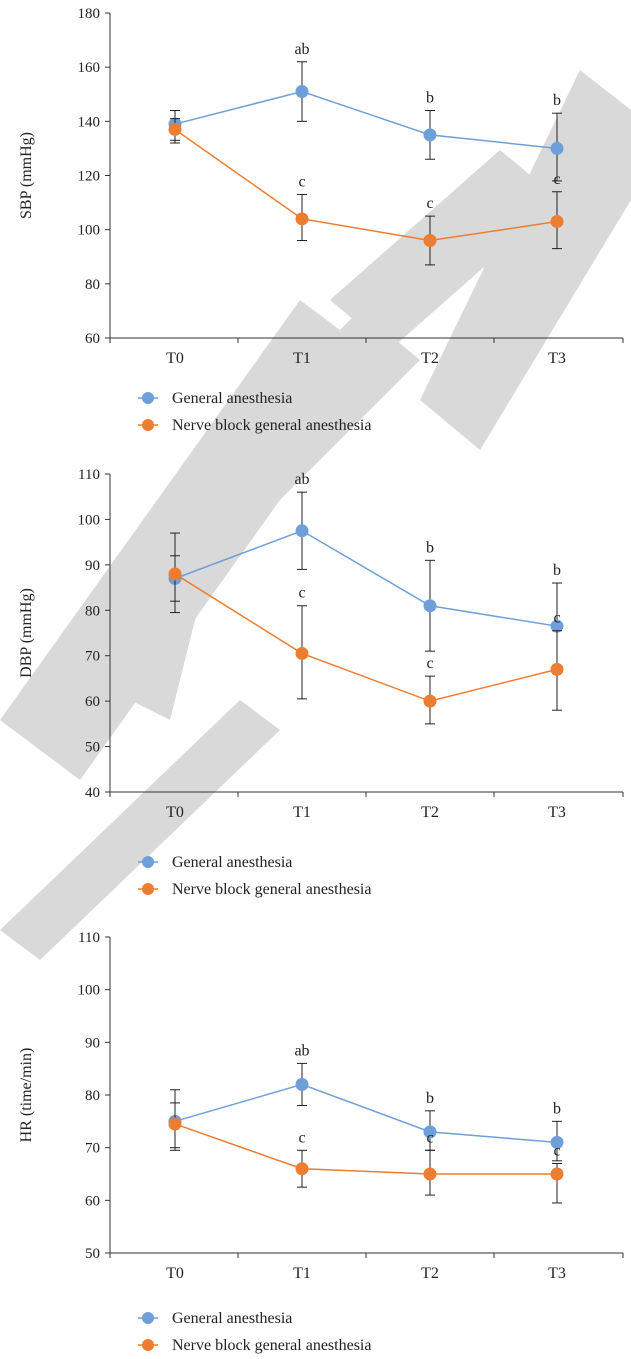  What do you see at coordinates (26, 1095) in the screenshot?
I see `y-axis-label: HR (time/min)` at bounding box center [26, 1095].